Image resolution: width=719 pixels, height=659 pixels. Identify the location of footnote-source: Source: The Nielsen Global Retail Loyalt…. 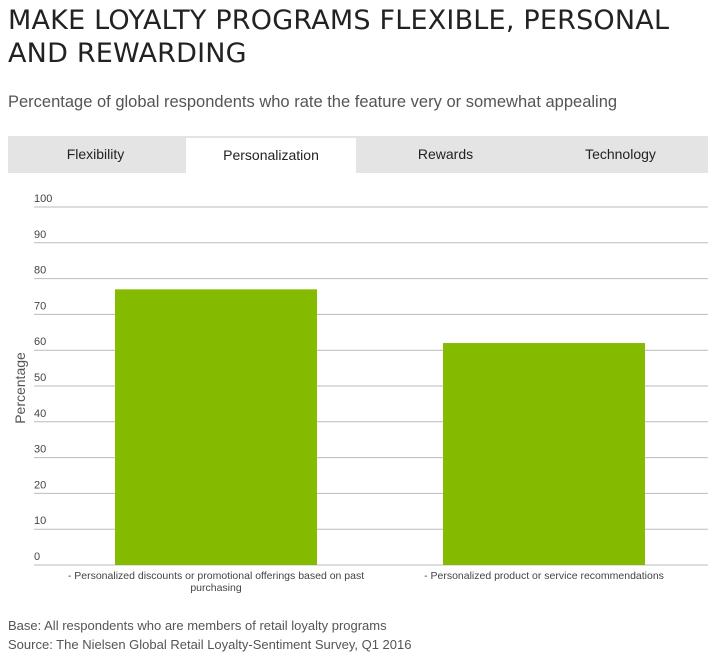
(210, 644).